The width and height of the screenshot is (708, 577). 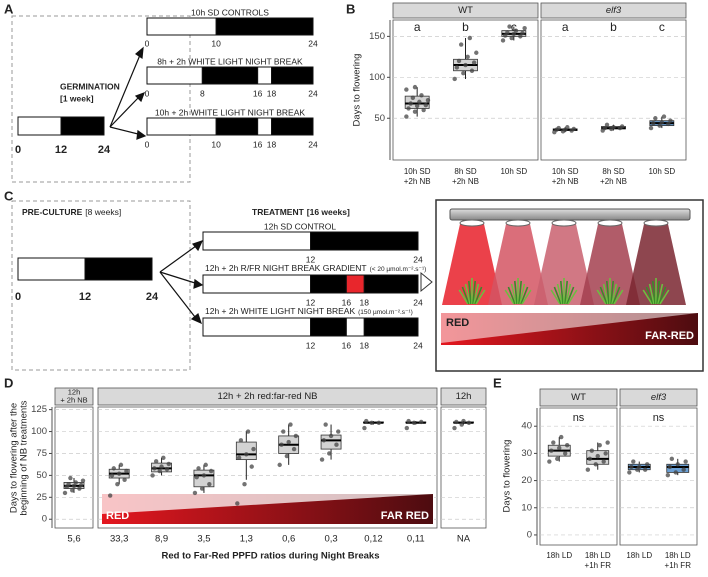 What do you see at coordinates (669, 336) in the screenshot?
I see `far-red-label: FAR-RED` at bounding box center [669, 336].